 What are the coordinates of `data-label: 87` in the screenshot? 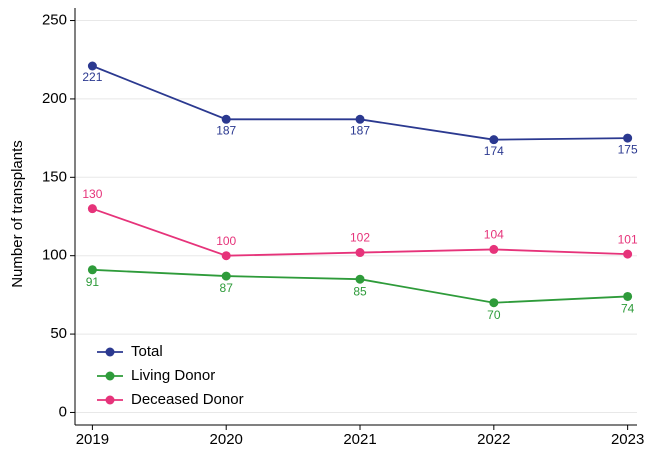 It's located at (227, 288).